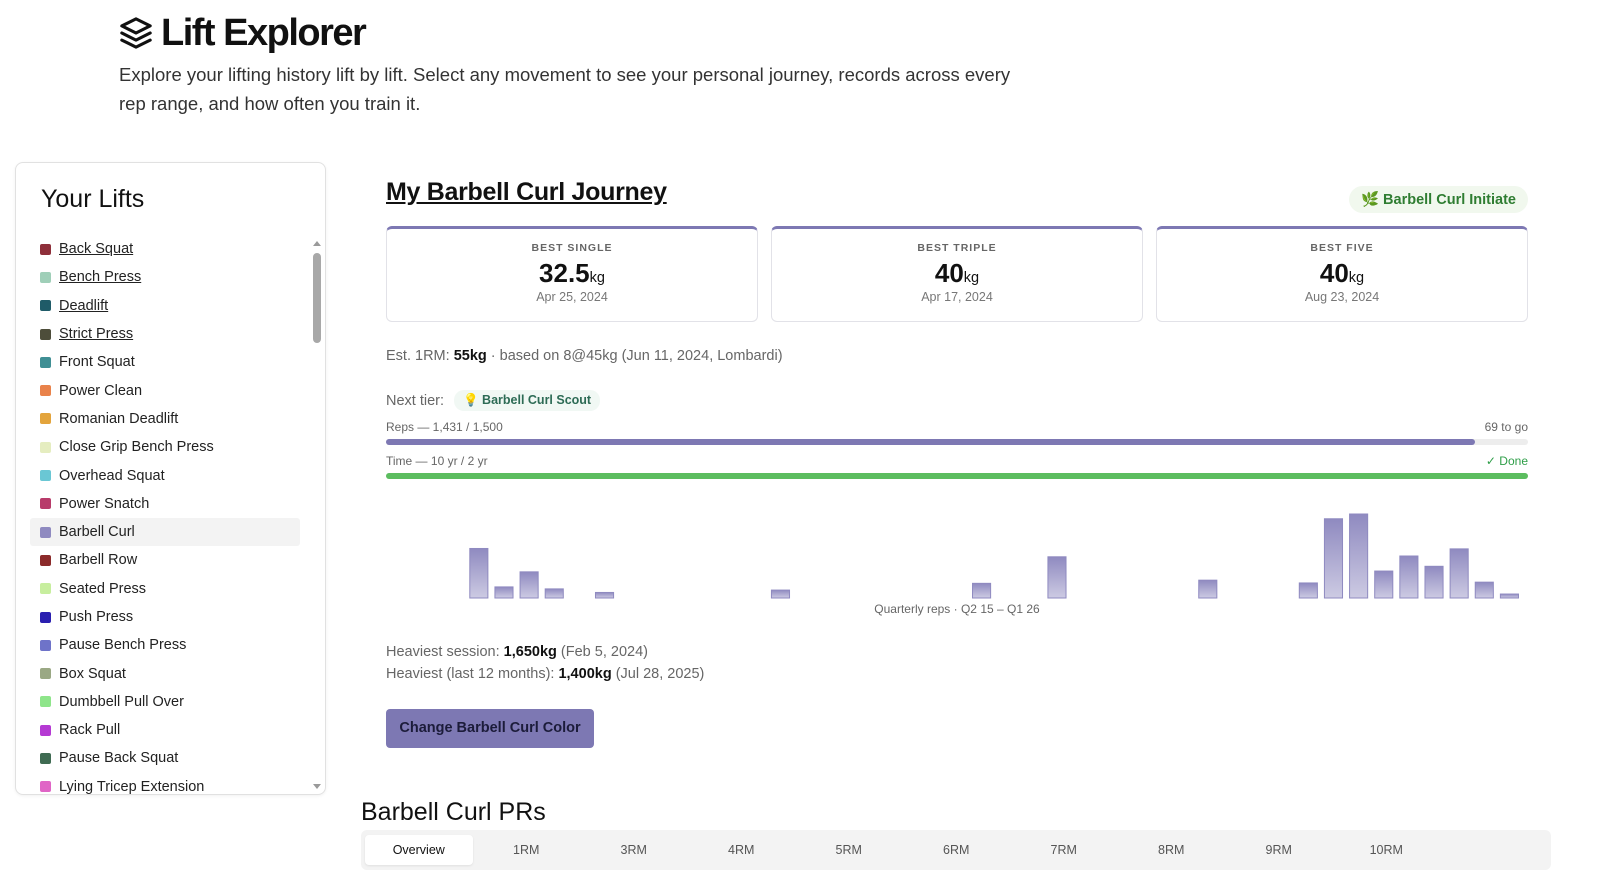 This screenshot has height=896, width=1600. What do you see at coordinates (318, 516) in the screenshot?
I see `sidebar-scrollbar` at bounding box center [318, 516].